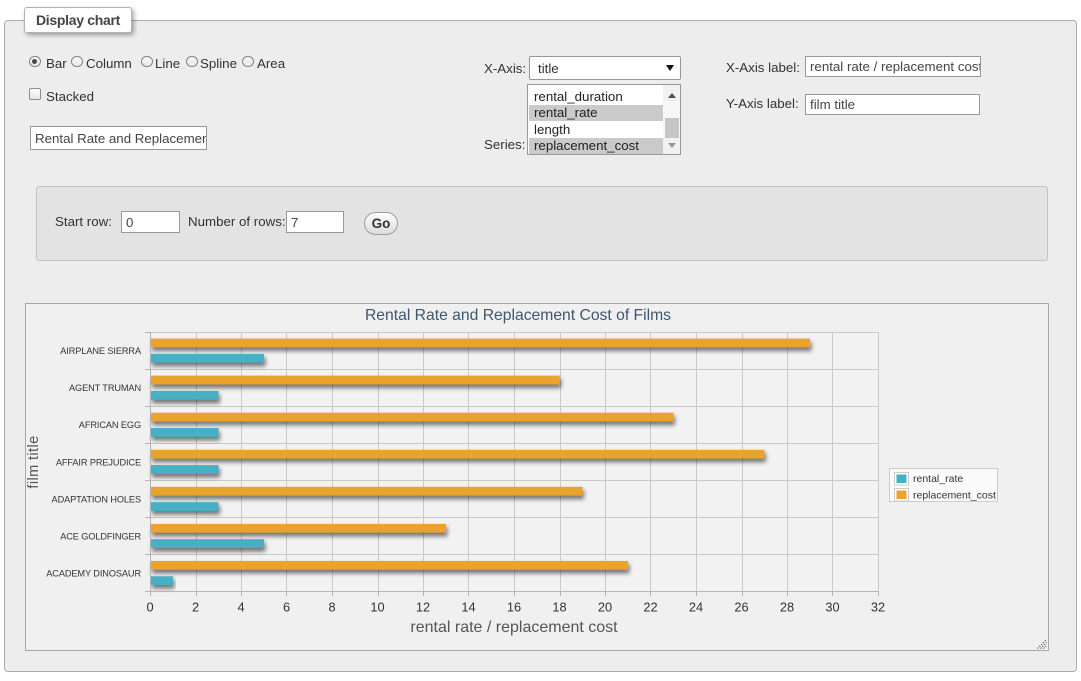  Describe the element at coordinates (696, 606) in the screenshot. I see `svg-text: 24` at that location.